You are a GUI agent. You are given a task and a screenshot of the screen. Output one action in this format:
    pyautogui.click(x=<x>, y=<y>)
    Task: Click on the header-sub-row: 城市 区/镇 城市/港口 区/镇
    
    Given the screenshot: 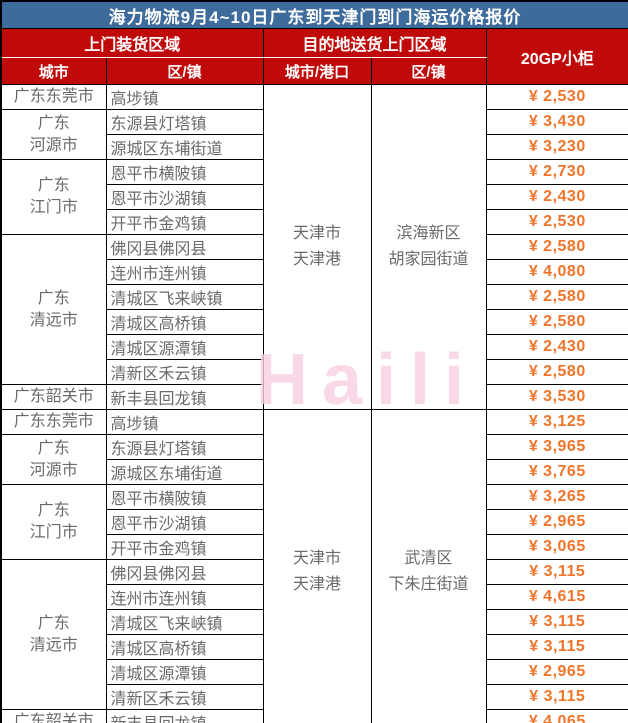 What is the action you would take?
    pyautogui.click(x=314, y=71)
    